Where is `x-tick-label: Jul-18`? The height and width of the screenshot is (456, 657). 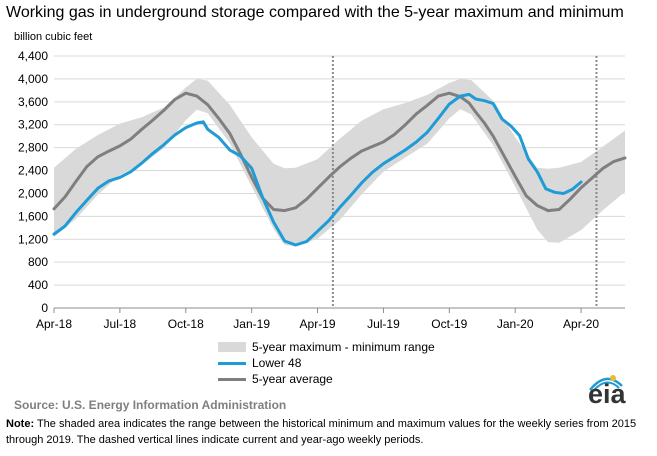
x-tick-label: Jul-18 is located at coordinates (120, 324).